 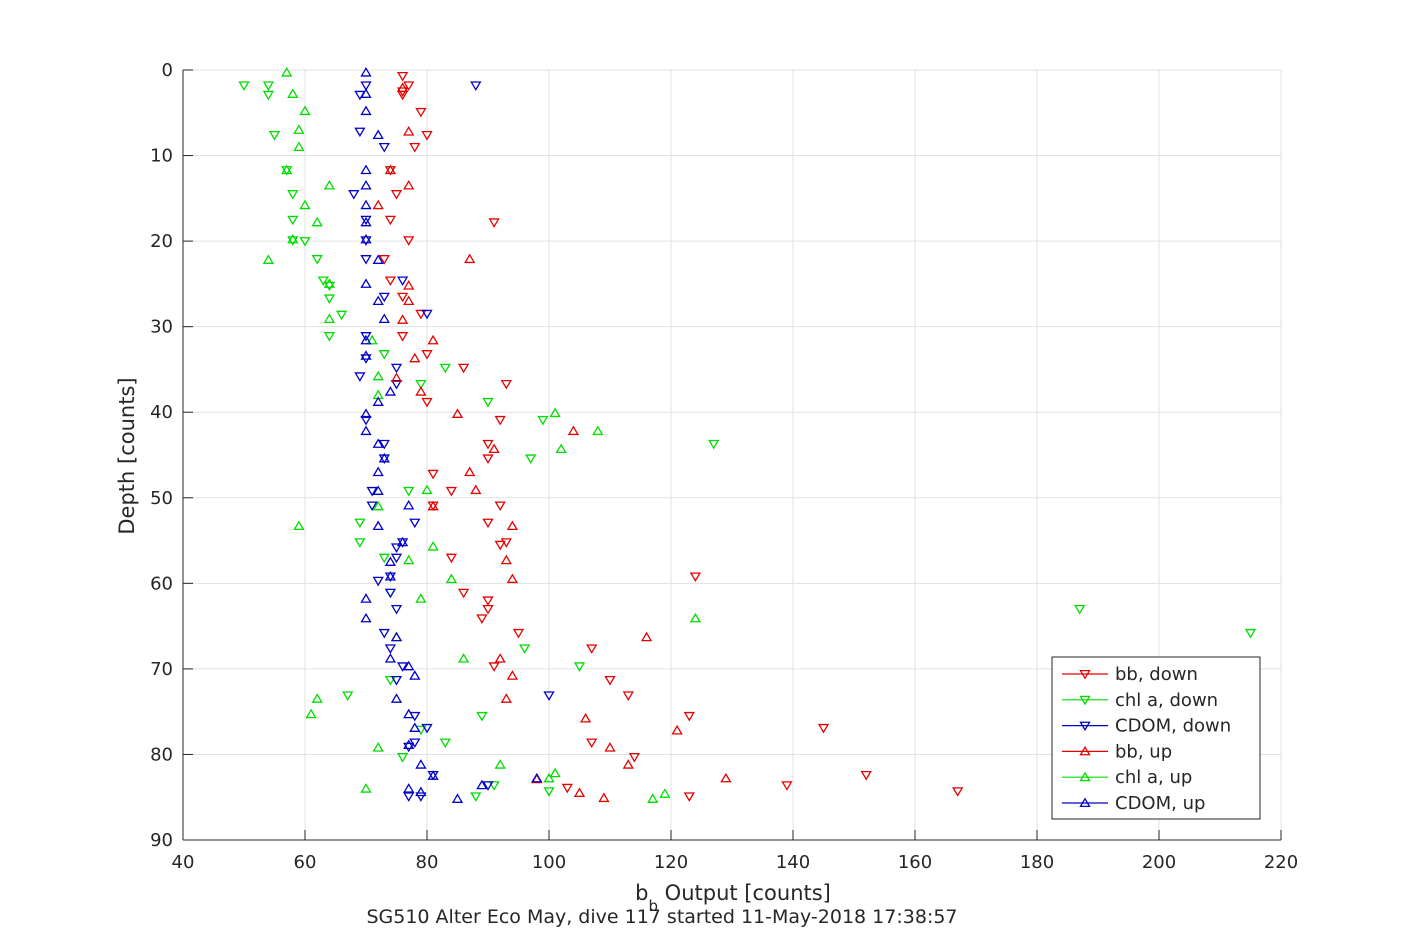 What do you see at coordinates (167, 70) in the screenshot?
I see `y-tick-label: 0` at bounding box center [167, 70].